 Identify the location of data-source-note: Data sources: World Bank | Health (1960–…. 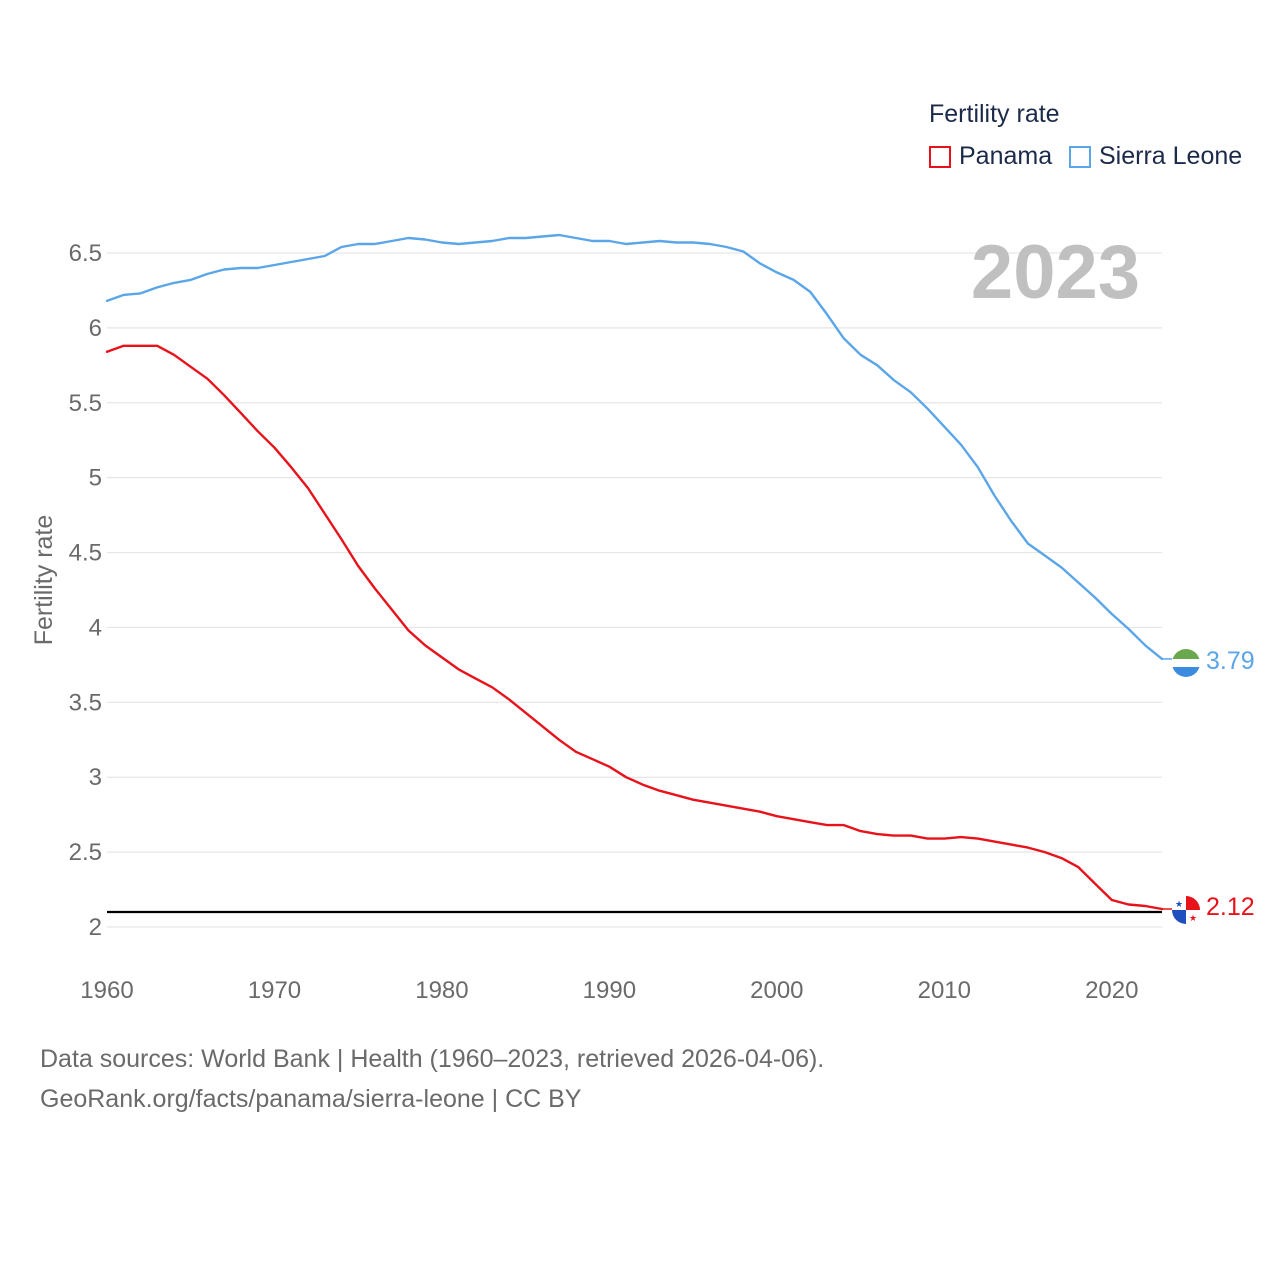
(432, 1059).